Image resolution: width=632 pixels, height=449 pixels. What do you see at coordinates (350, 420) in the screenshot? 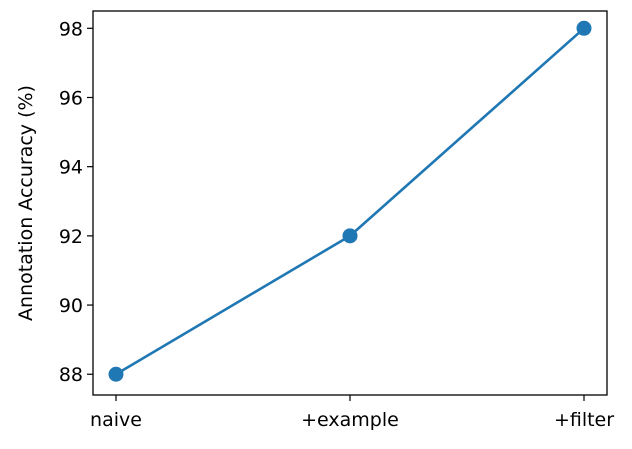
I see `x-tick-label: +example` at bounding box center [350, 420].